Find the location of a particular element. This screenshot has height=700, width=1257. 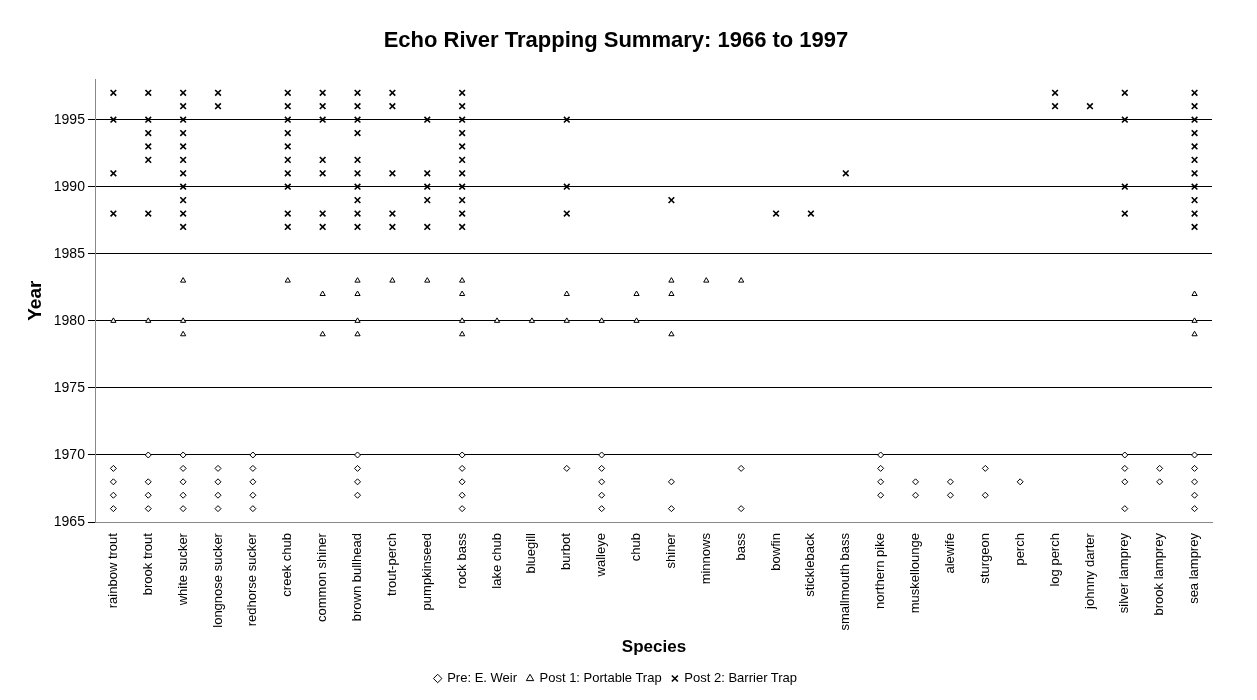

x-tick-label: brook trout is located at coordinates (147, 564).